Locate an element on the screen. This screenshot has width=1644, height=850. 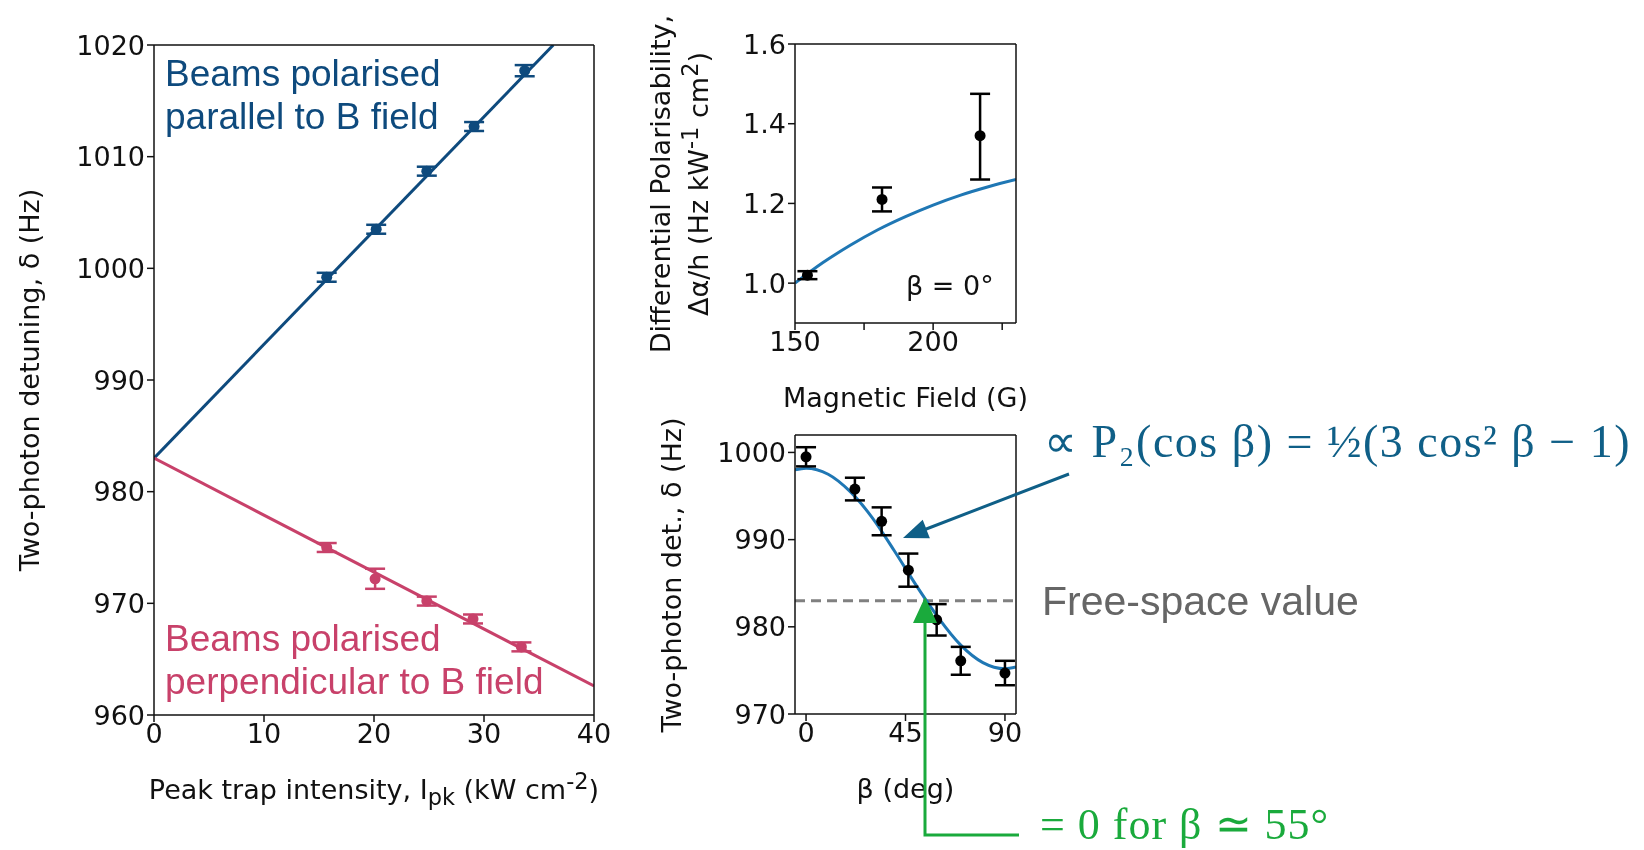
text: ∝ P₂(cos β) = ½(3 cos² β − 1) is located at coordinates (1338, 441).